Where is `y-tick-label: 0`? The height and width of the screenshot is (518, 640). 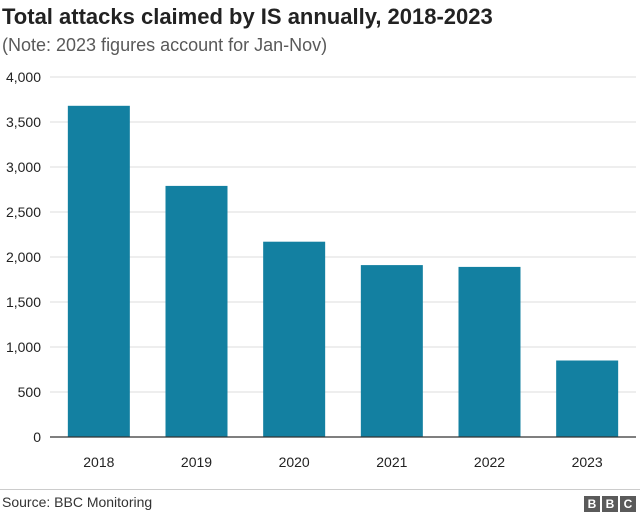 y-tick-label: 0 is located at coordinates (37, 437).